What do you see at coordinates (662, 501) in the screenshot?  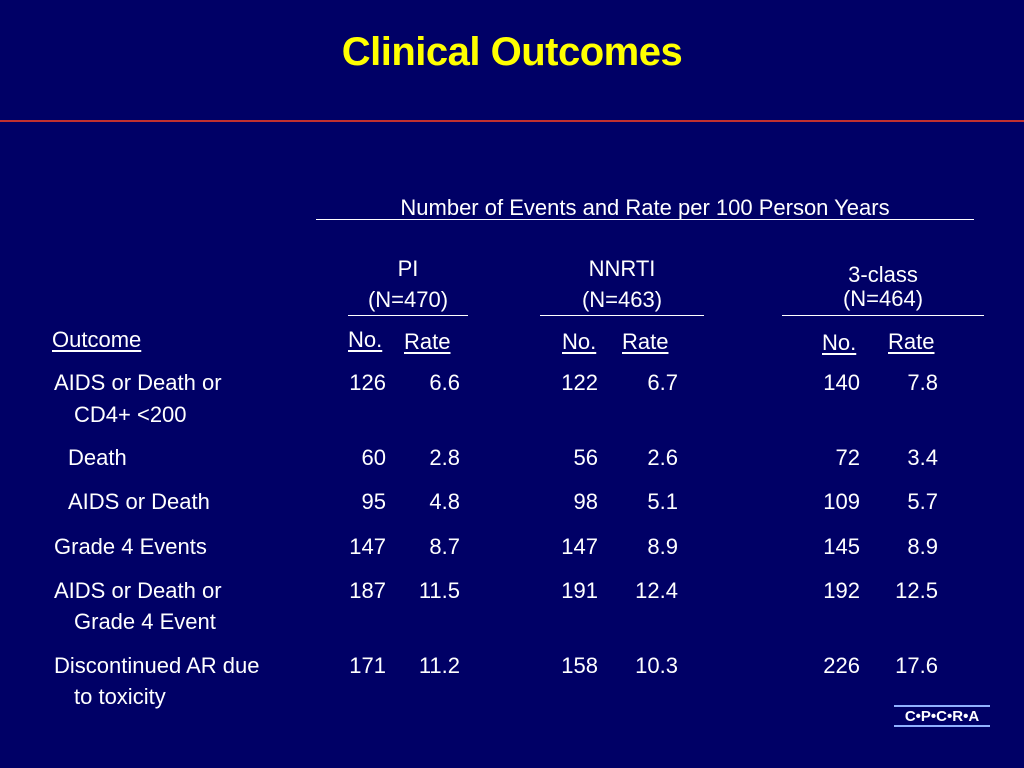 I see `table-cell: 5.1` at bounding box center [662, 501].